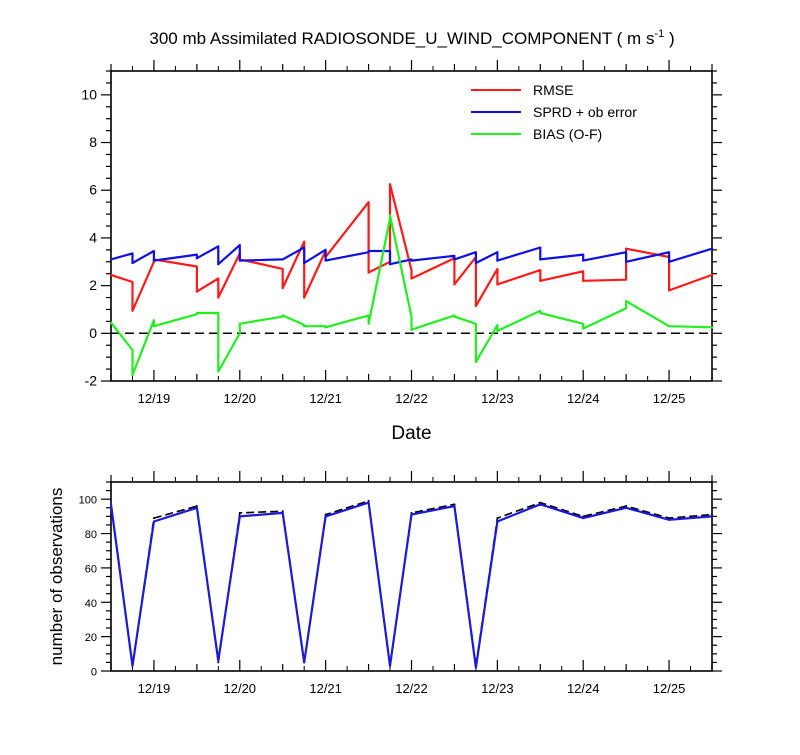 The height and width of the screenshot is (755, 800). Describe the element at coordinates (93, 333) in the screenshot. I see `y-tick-label: 0` at that location.